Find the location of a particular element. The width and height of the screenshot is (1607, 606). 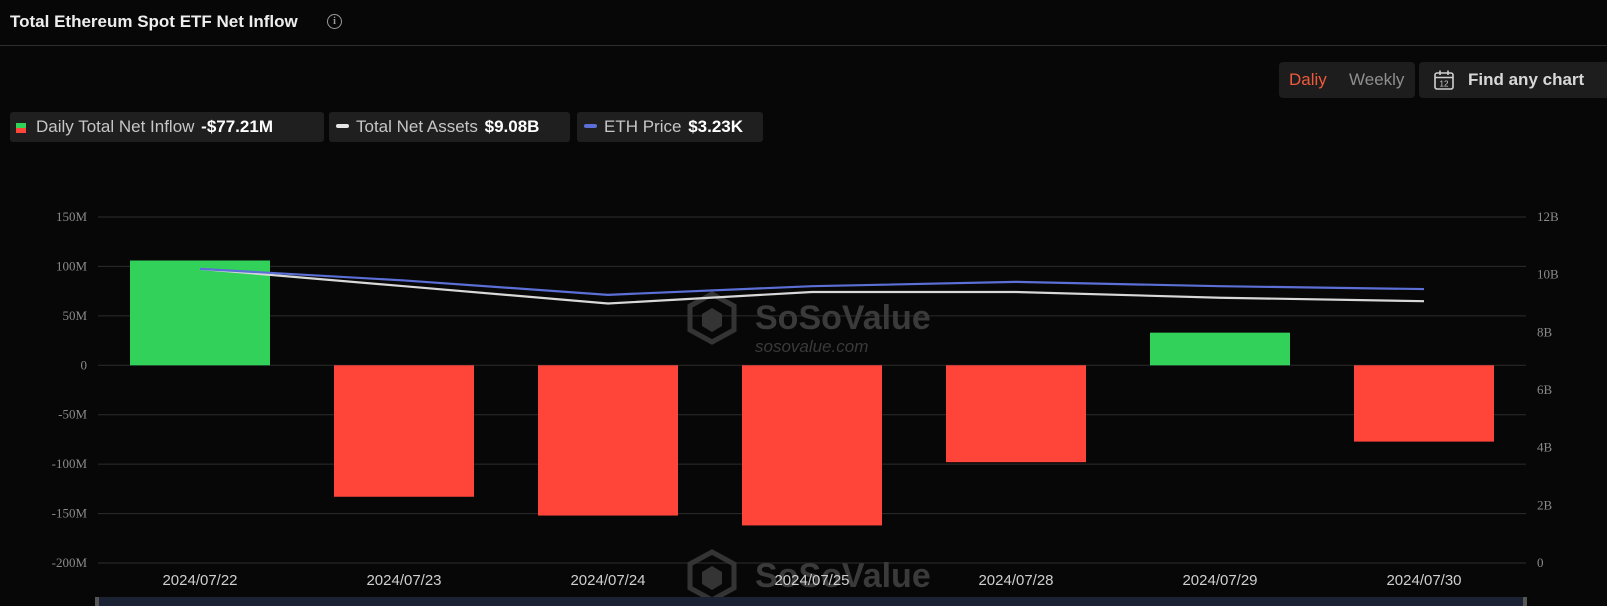

line-total-net-assets is located at coordinates (812, 286).